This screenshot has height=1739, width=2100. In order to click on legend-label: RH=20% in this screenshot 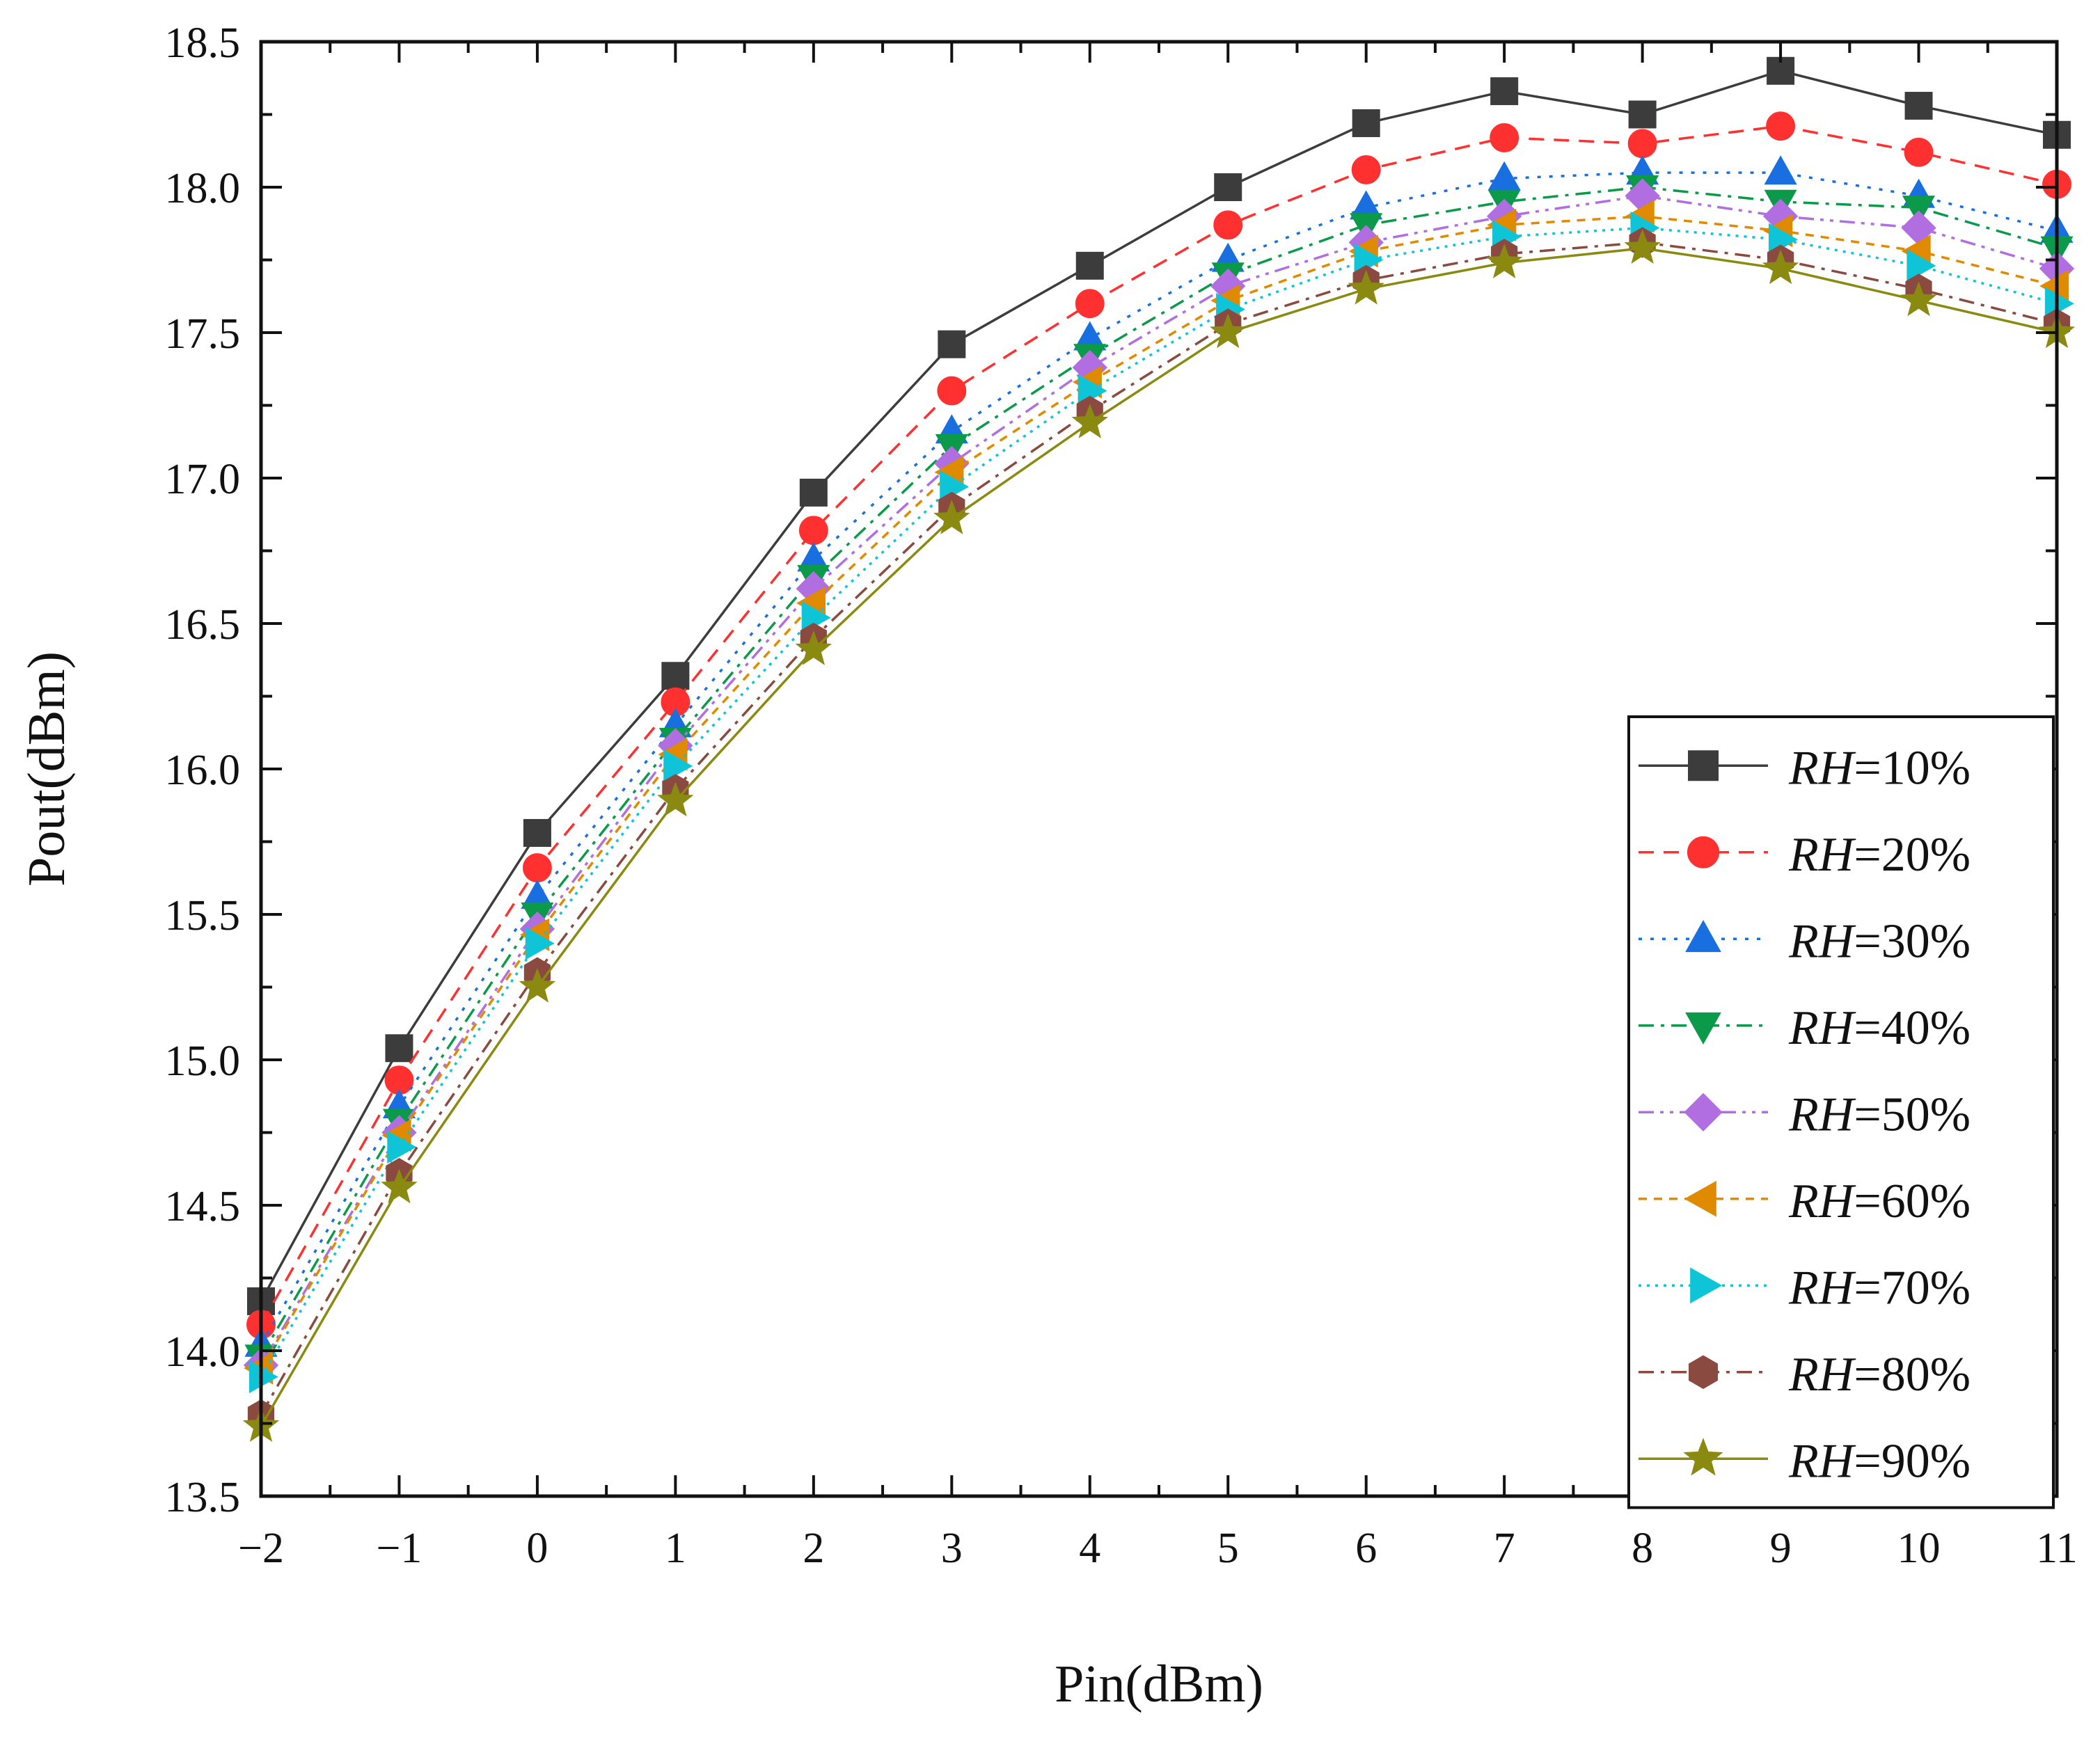, I will do `click(1880, 855)`.